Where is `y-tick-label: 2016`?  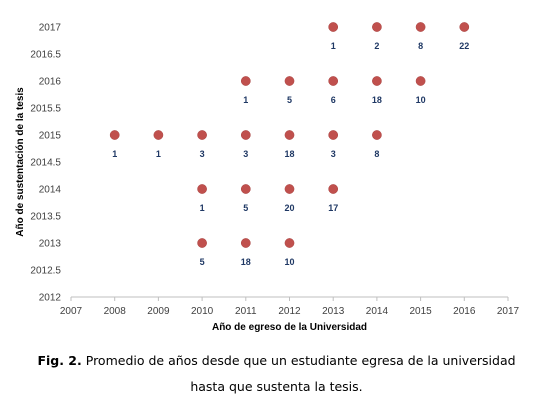 y-tick-label: 2016 is located at coordinates (50, 82).